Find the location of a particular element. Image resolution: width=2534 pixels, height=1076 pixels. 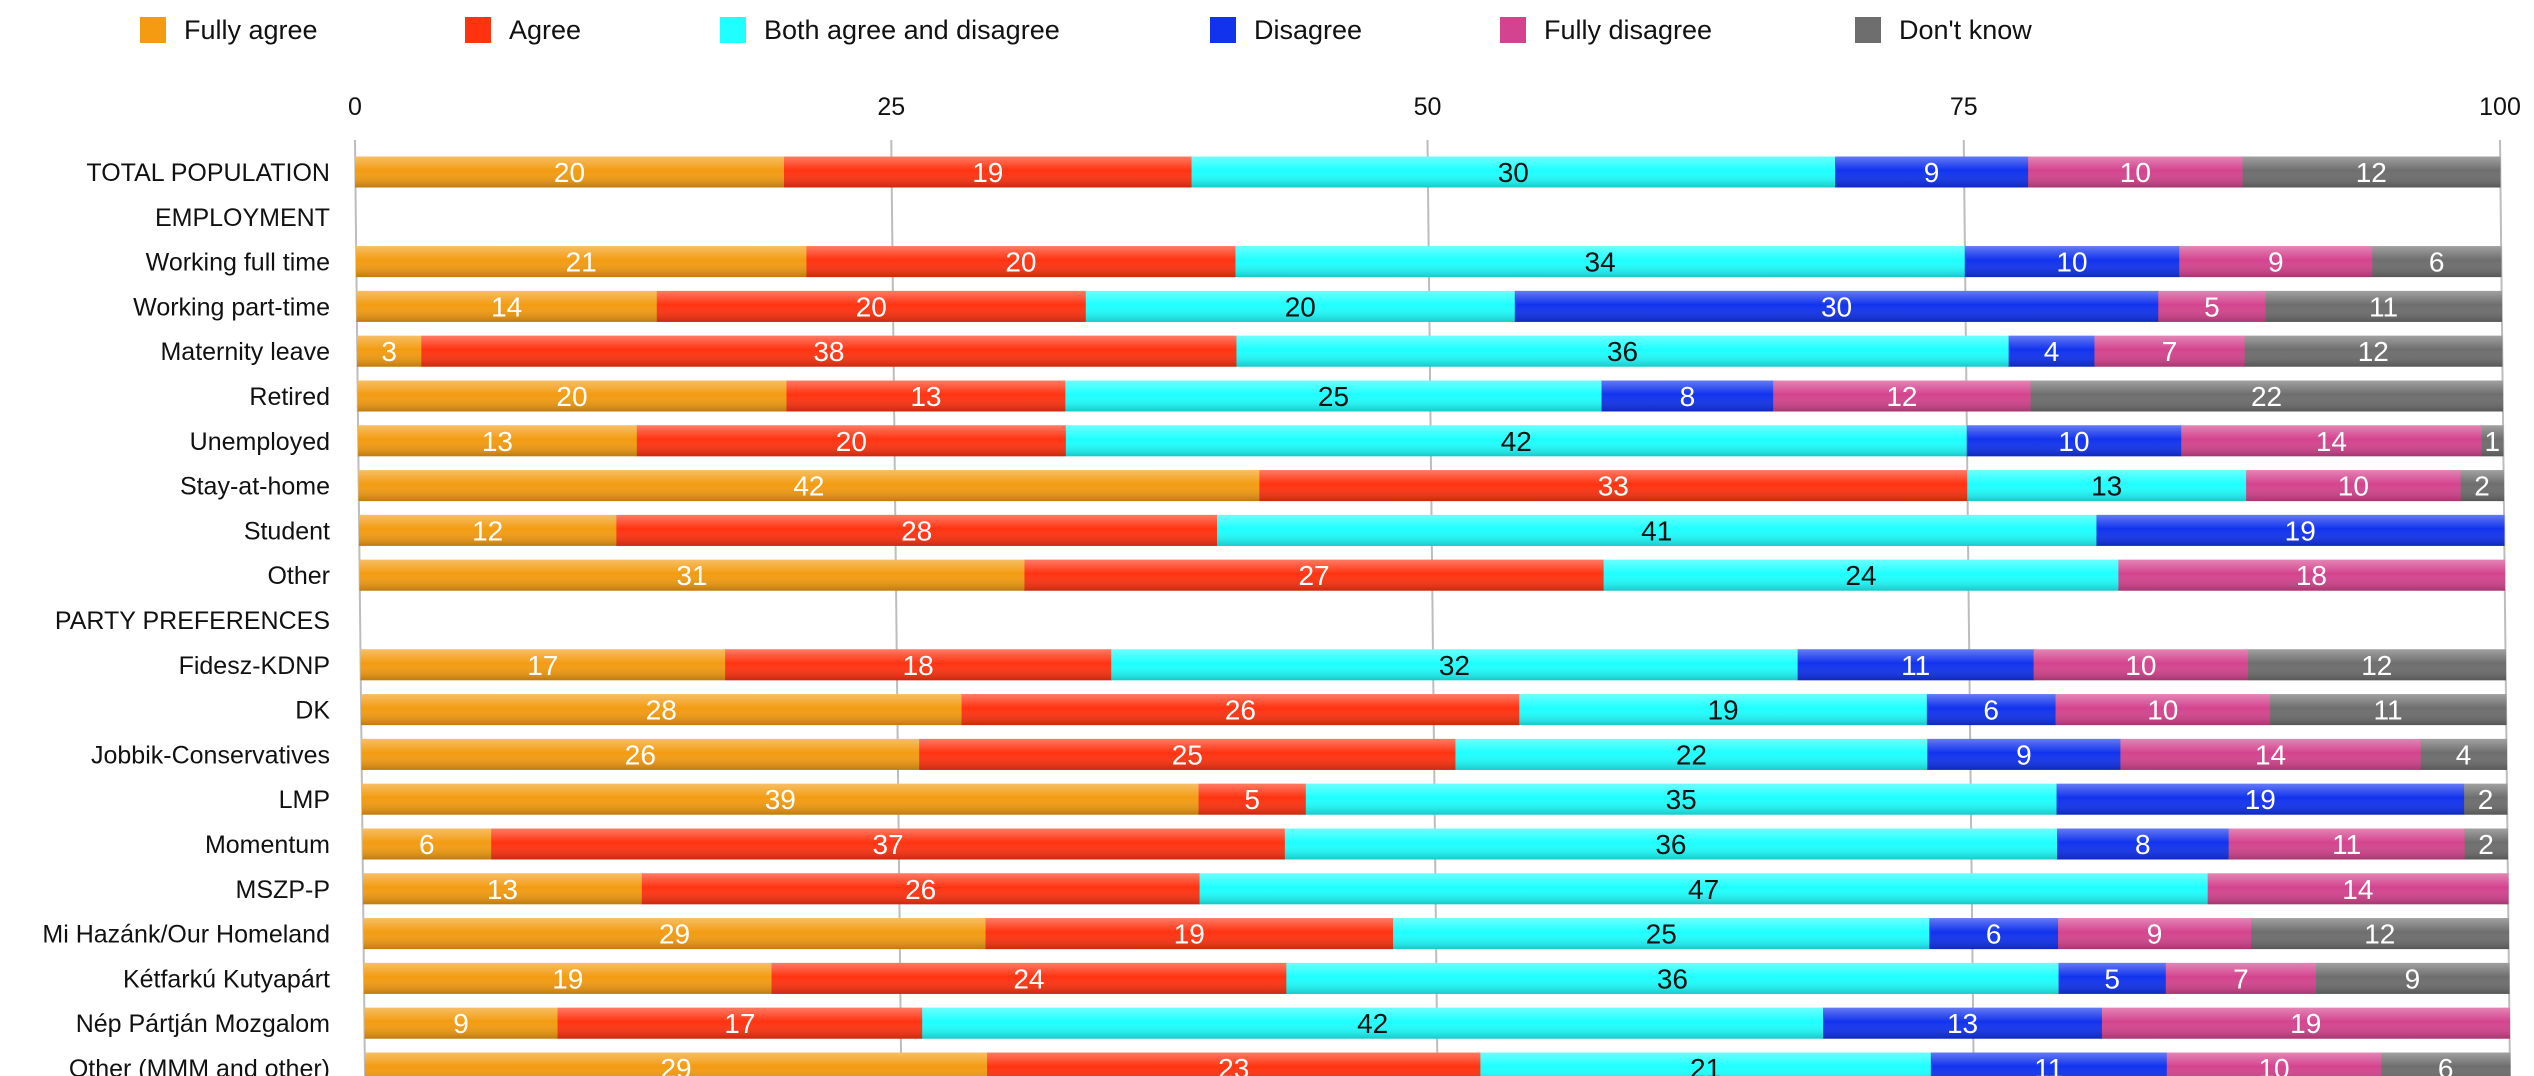

legend-item: Fully disagree is located at coordinates (1606, 30).